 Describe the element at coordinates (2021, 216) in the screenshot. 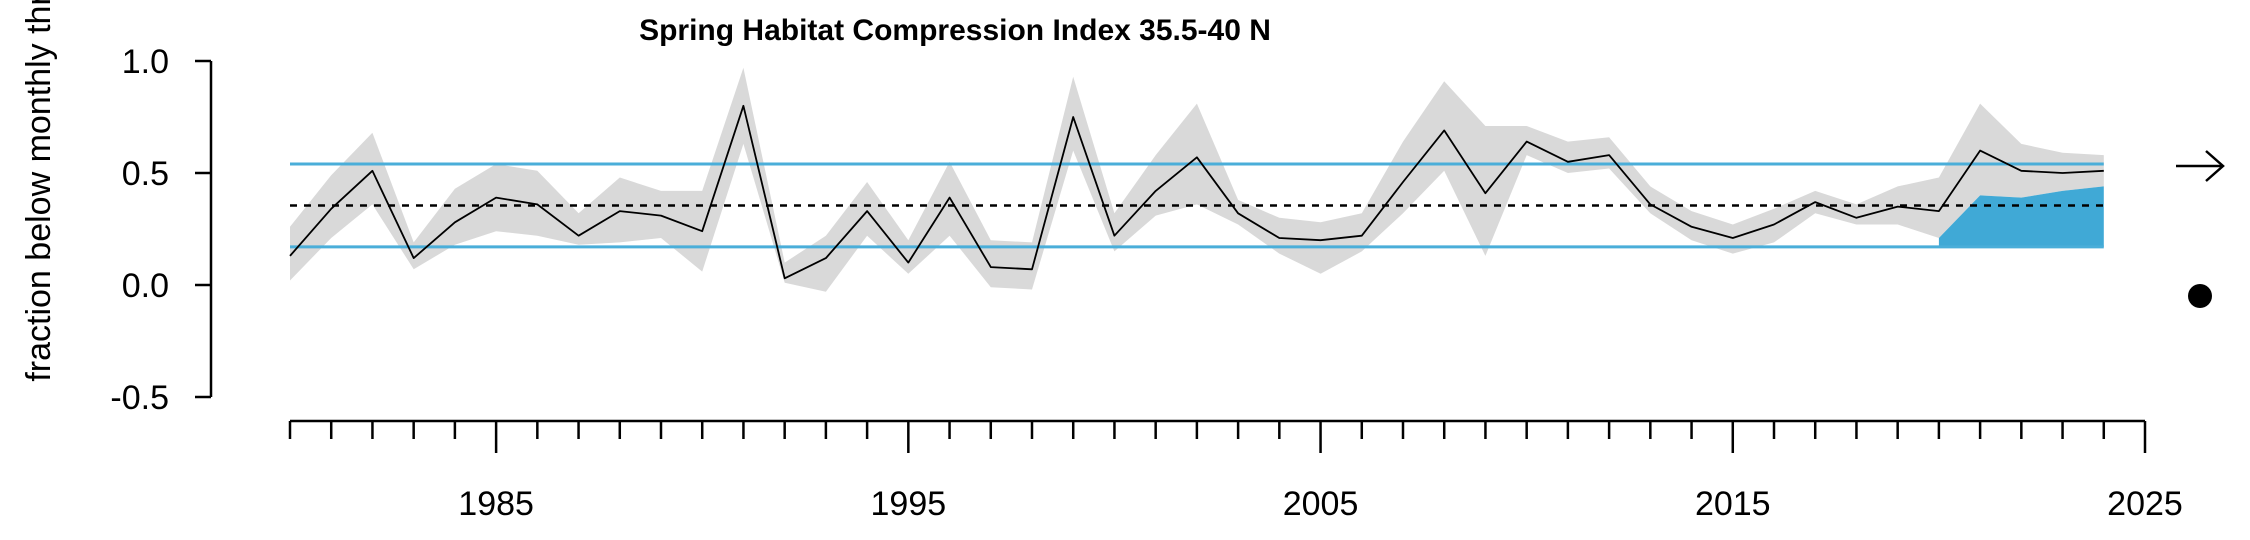

I see `recent-period-fill` at that location.